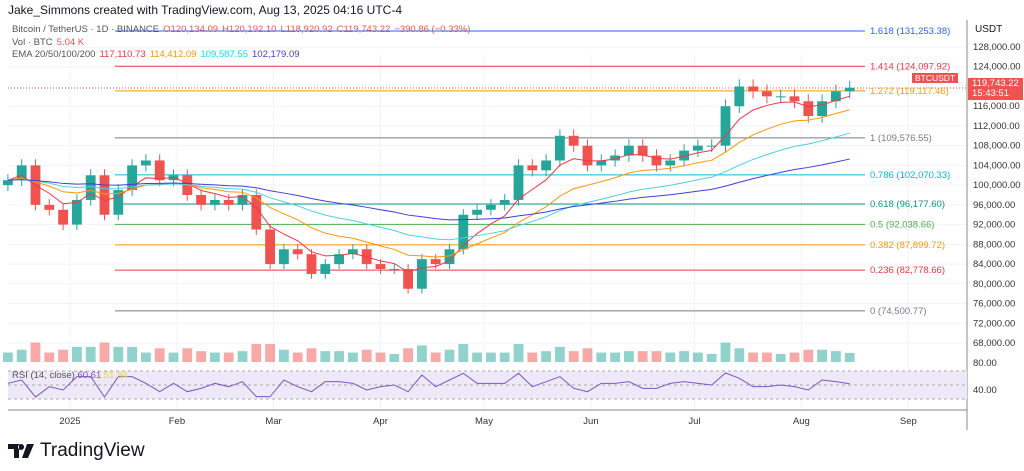 The image size is (1024, 471). What do you see at coordinates (86, 29) in the screenshot?
I see `symbol-name: Bitcoin / TetherUS · 1D · BINANCE` at bounding box center [86, 29].